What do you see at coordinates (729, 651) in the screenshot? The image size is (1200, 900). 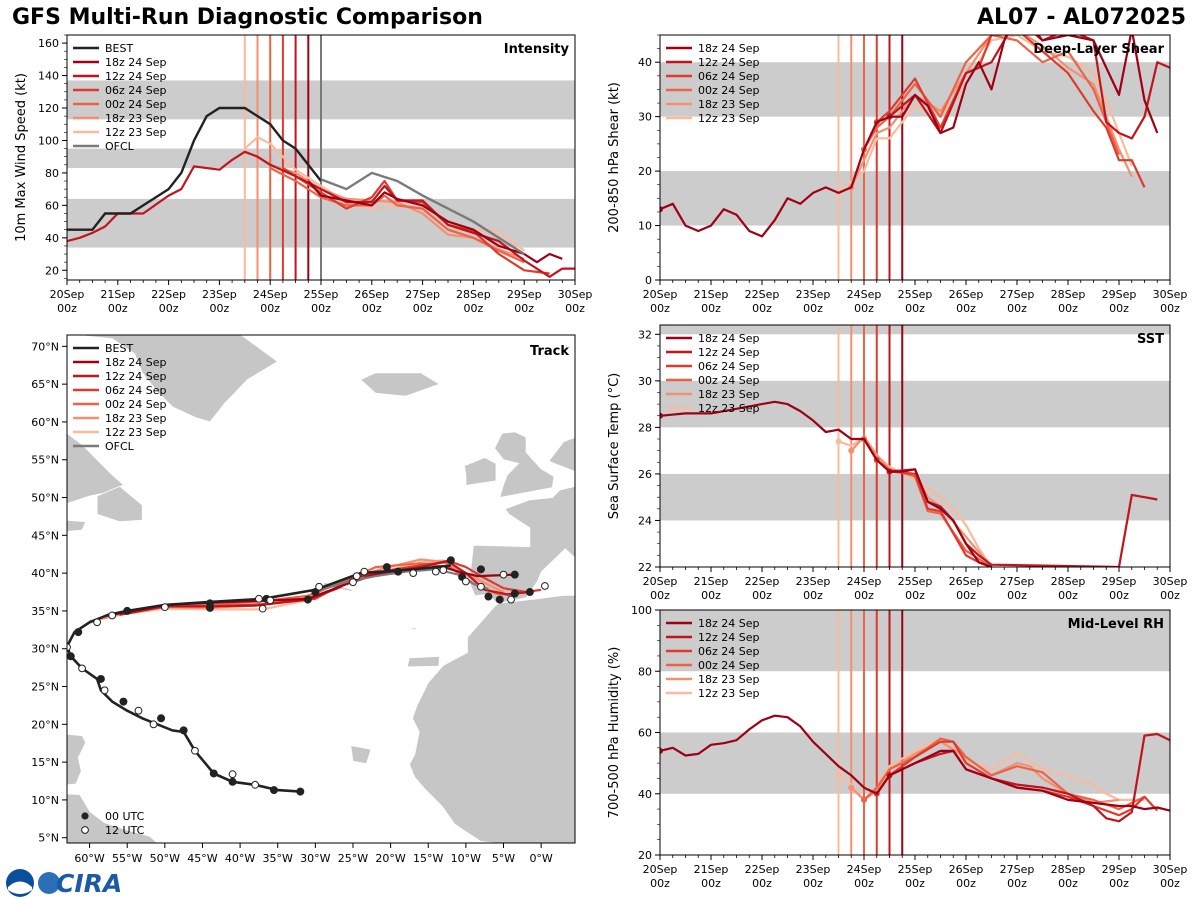 I see `legend-label: 06z 24 Sep` at bounding box center [729, 651].